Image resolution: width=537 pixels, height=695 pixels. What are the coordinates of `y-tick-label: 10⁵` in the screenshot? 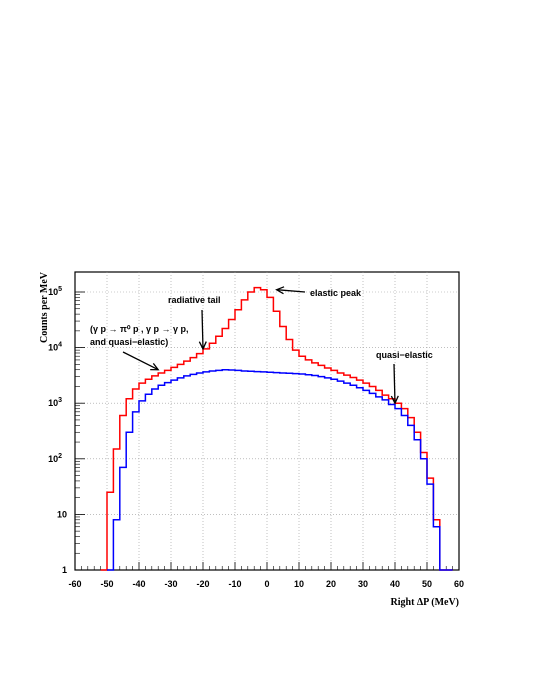 It's located at (55, 291).